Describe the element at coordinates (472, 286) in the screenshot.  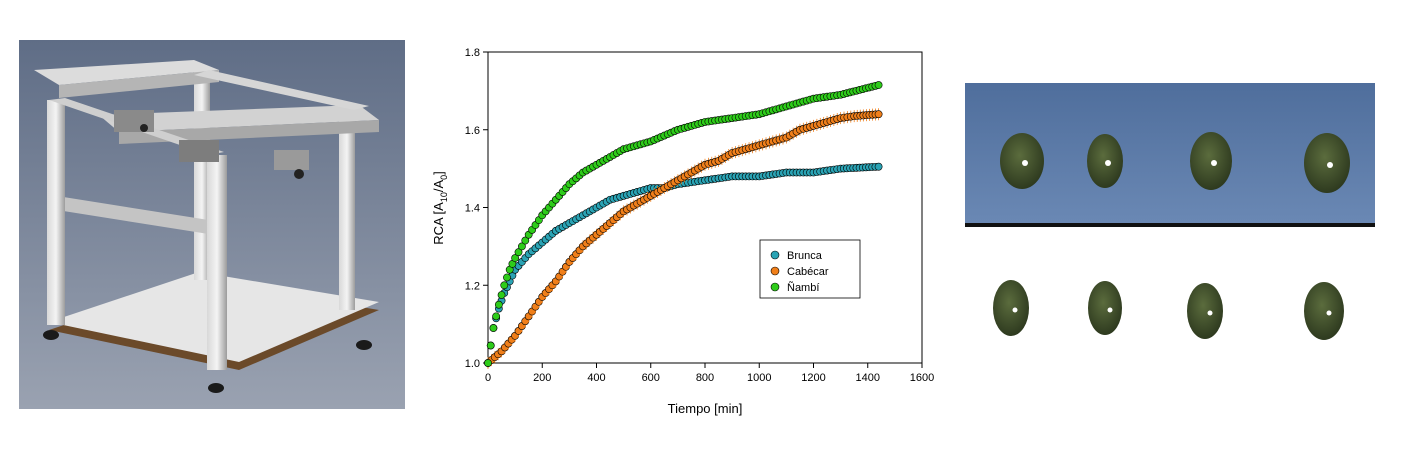
I see `y-tick-label: 1.2` at that location.